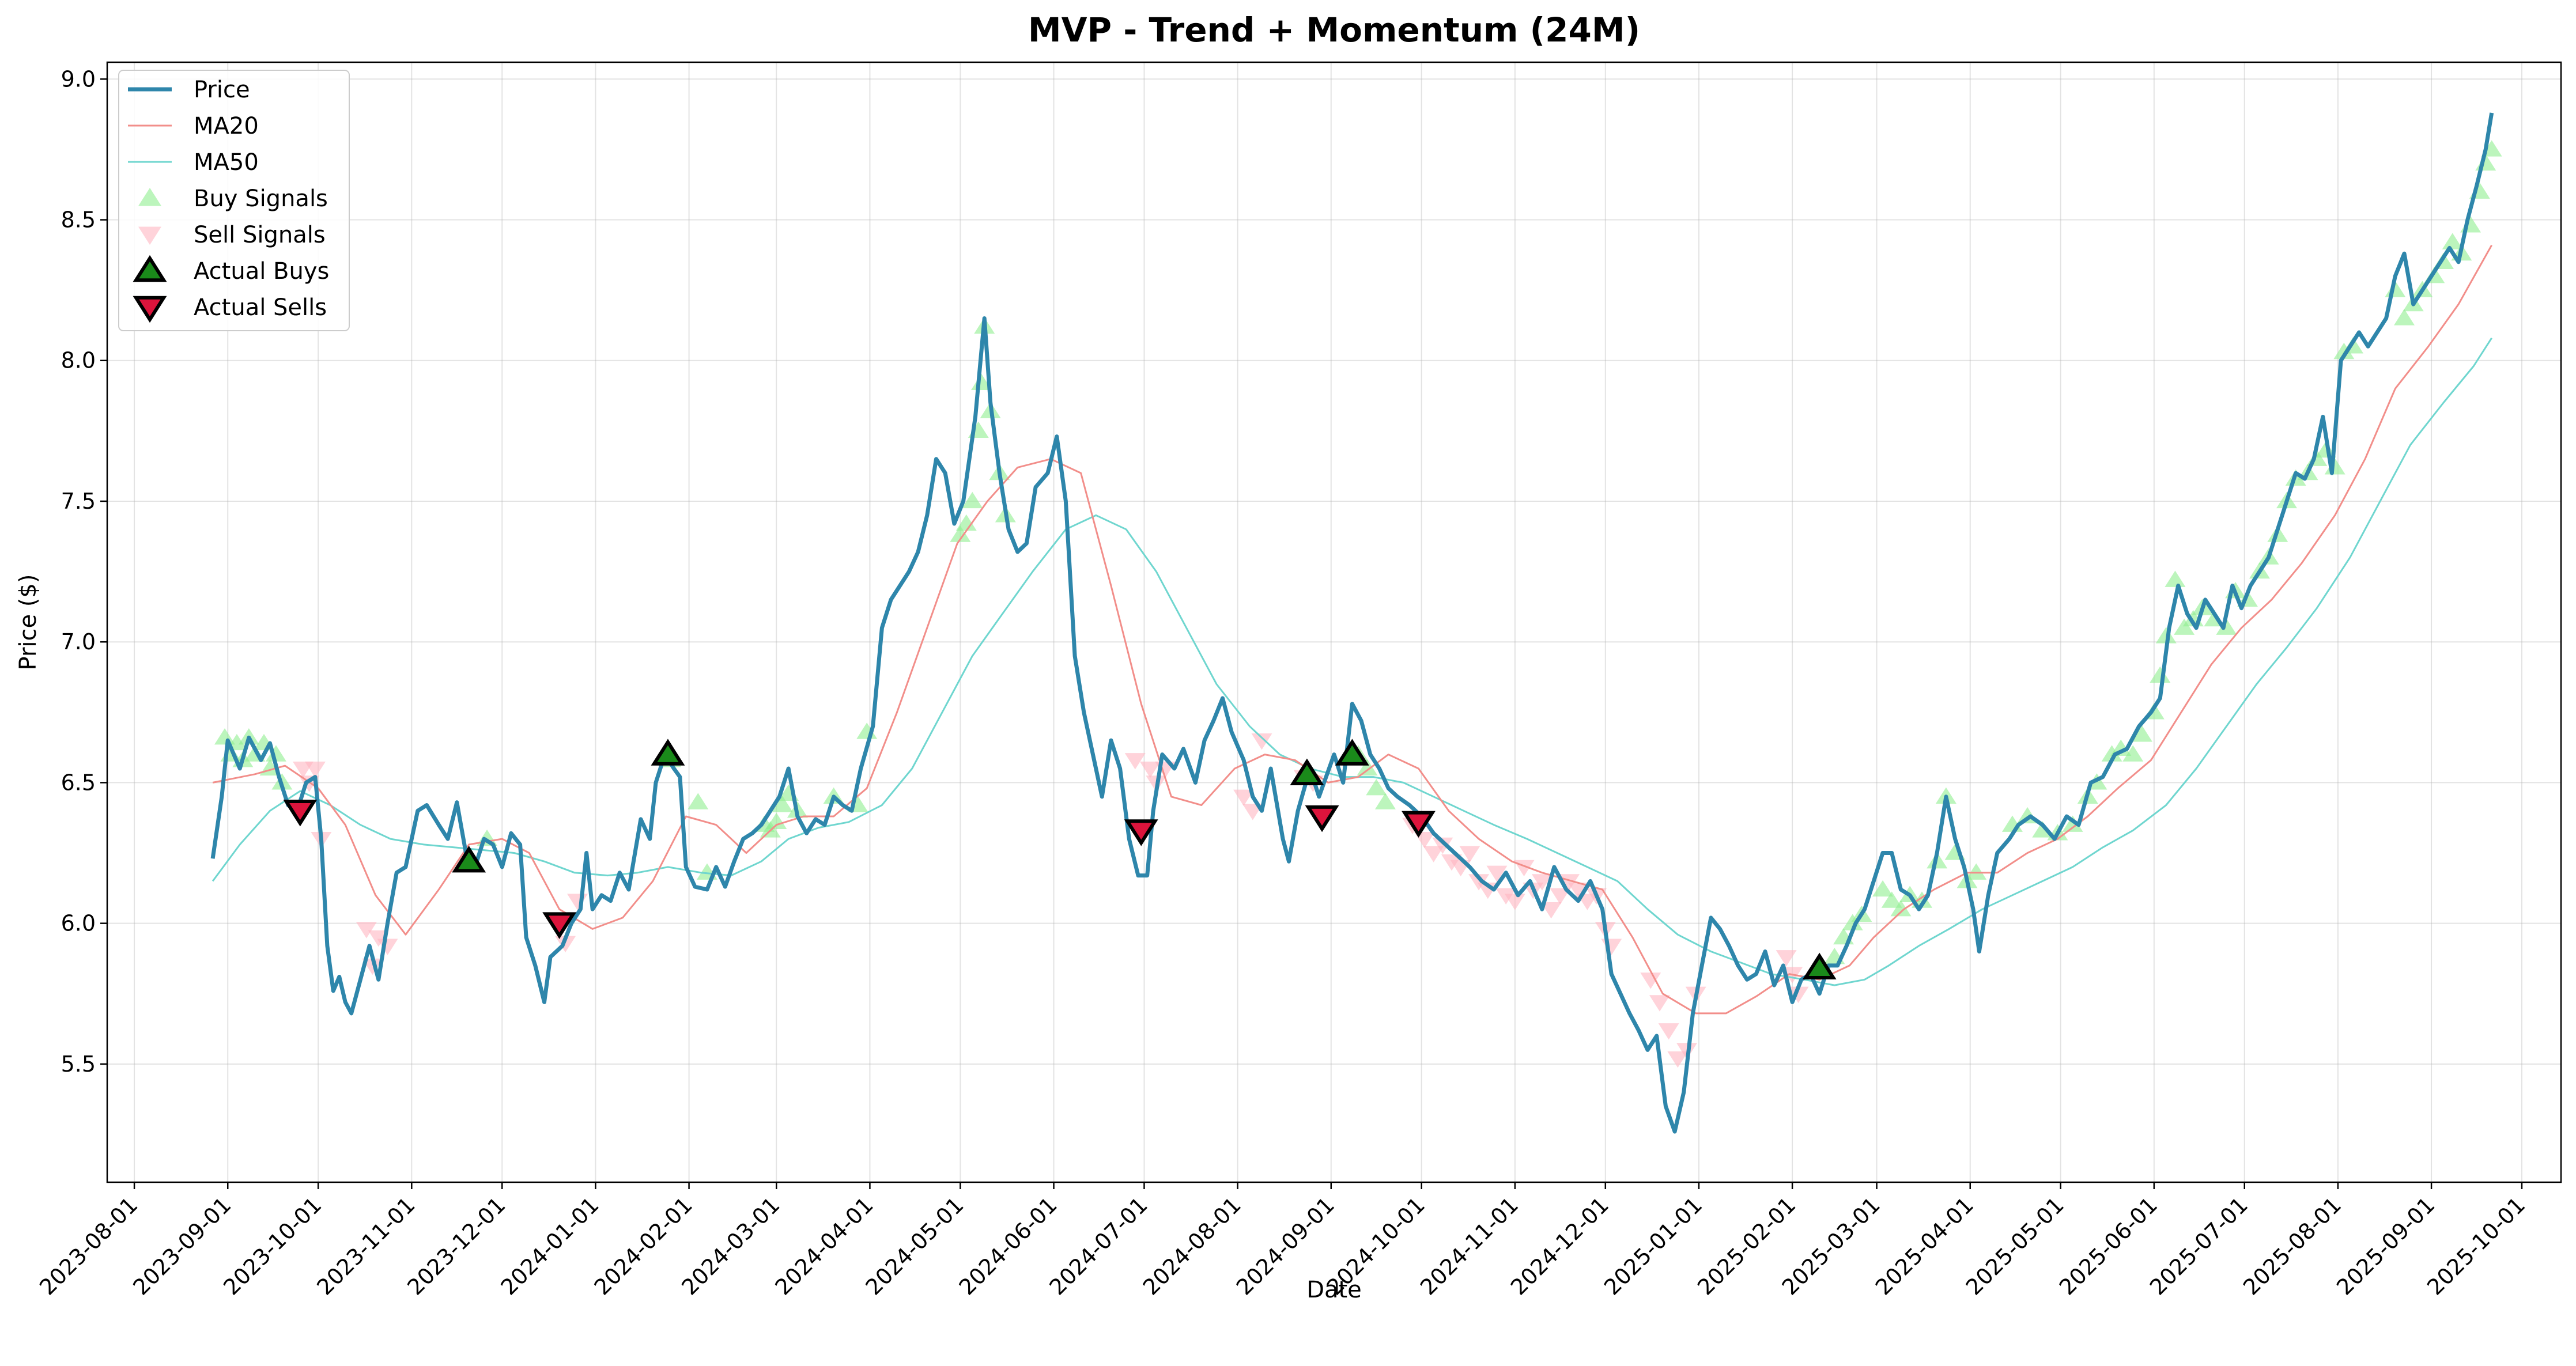  What do you see at coordinates (78, 79) in the screenshot?
I see `y-tick-label: 9.0` at bounding box center [78, 79].